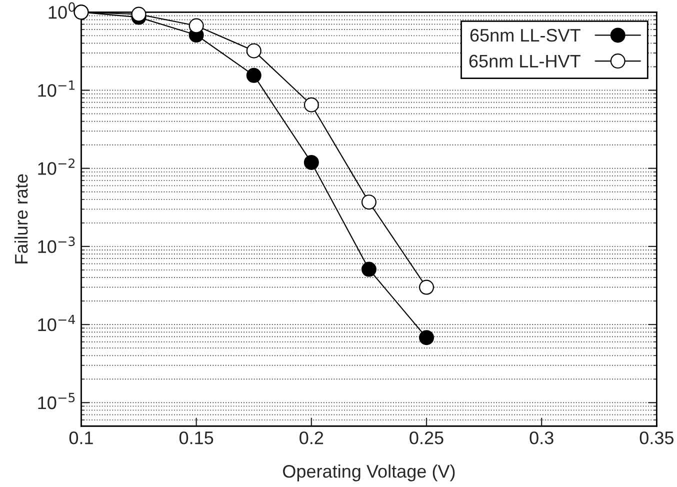  What do you see at coordinates (525, 35) in the screenshot?
I see `legend-label: 65nm LL-SVT` at bounding box center [525, 35].